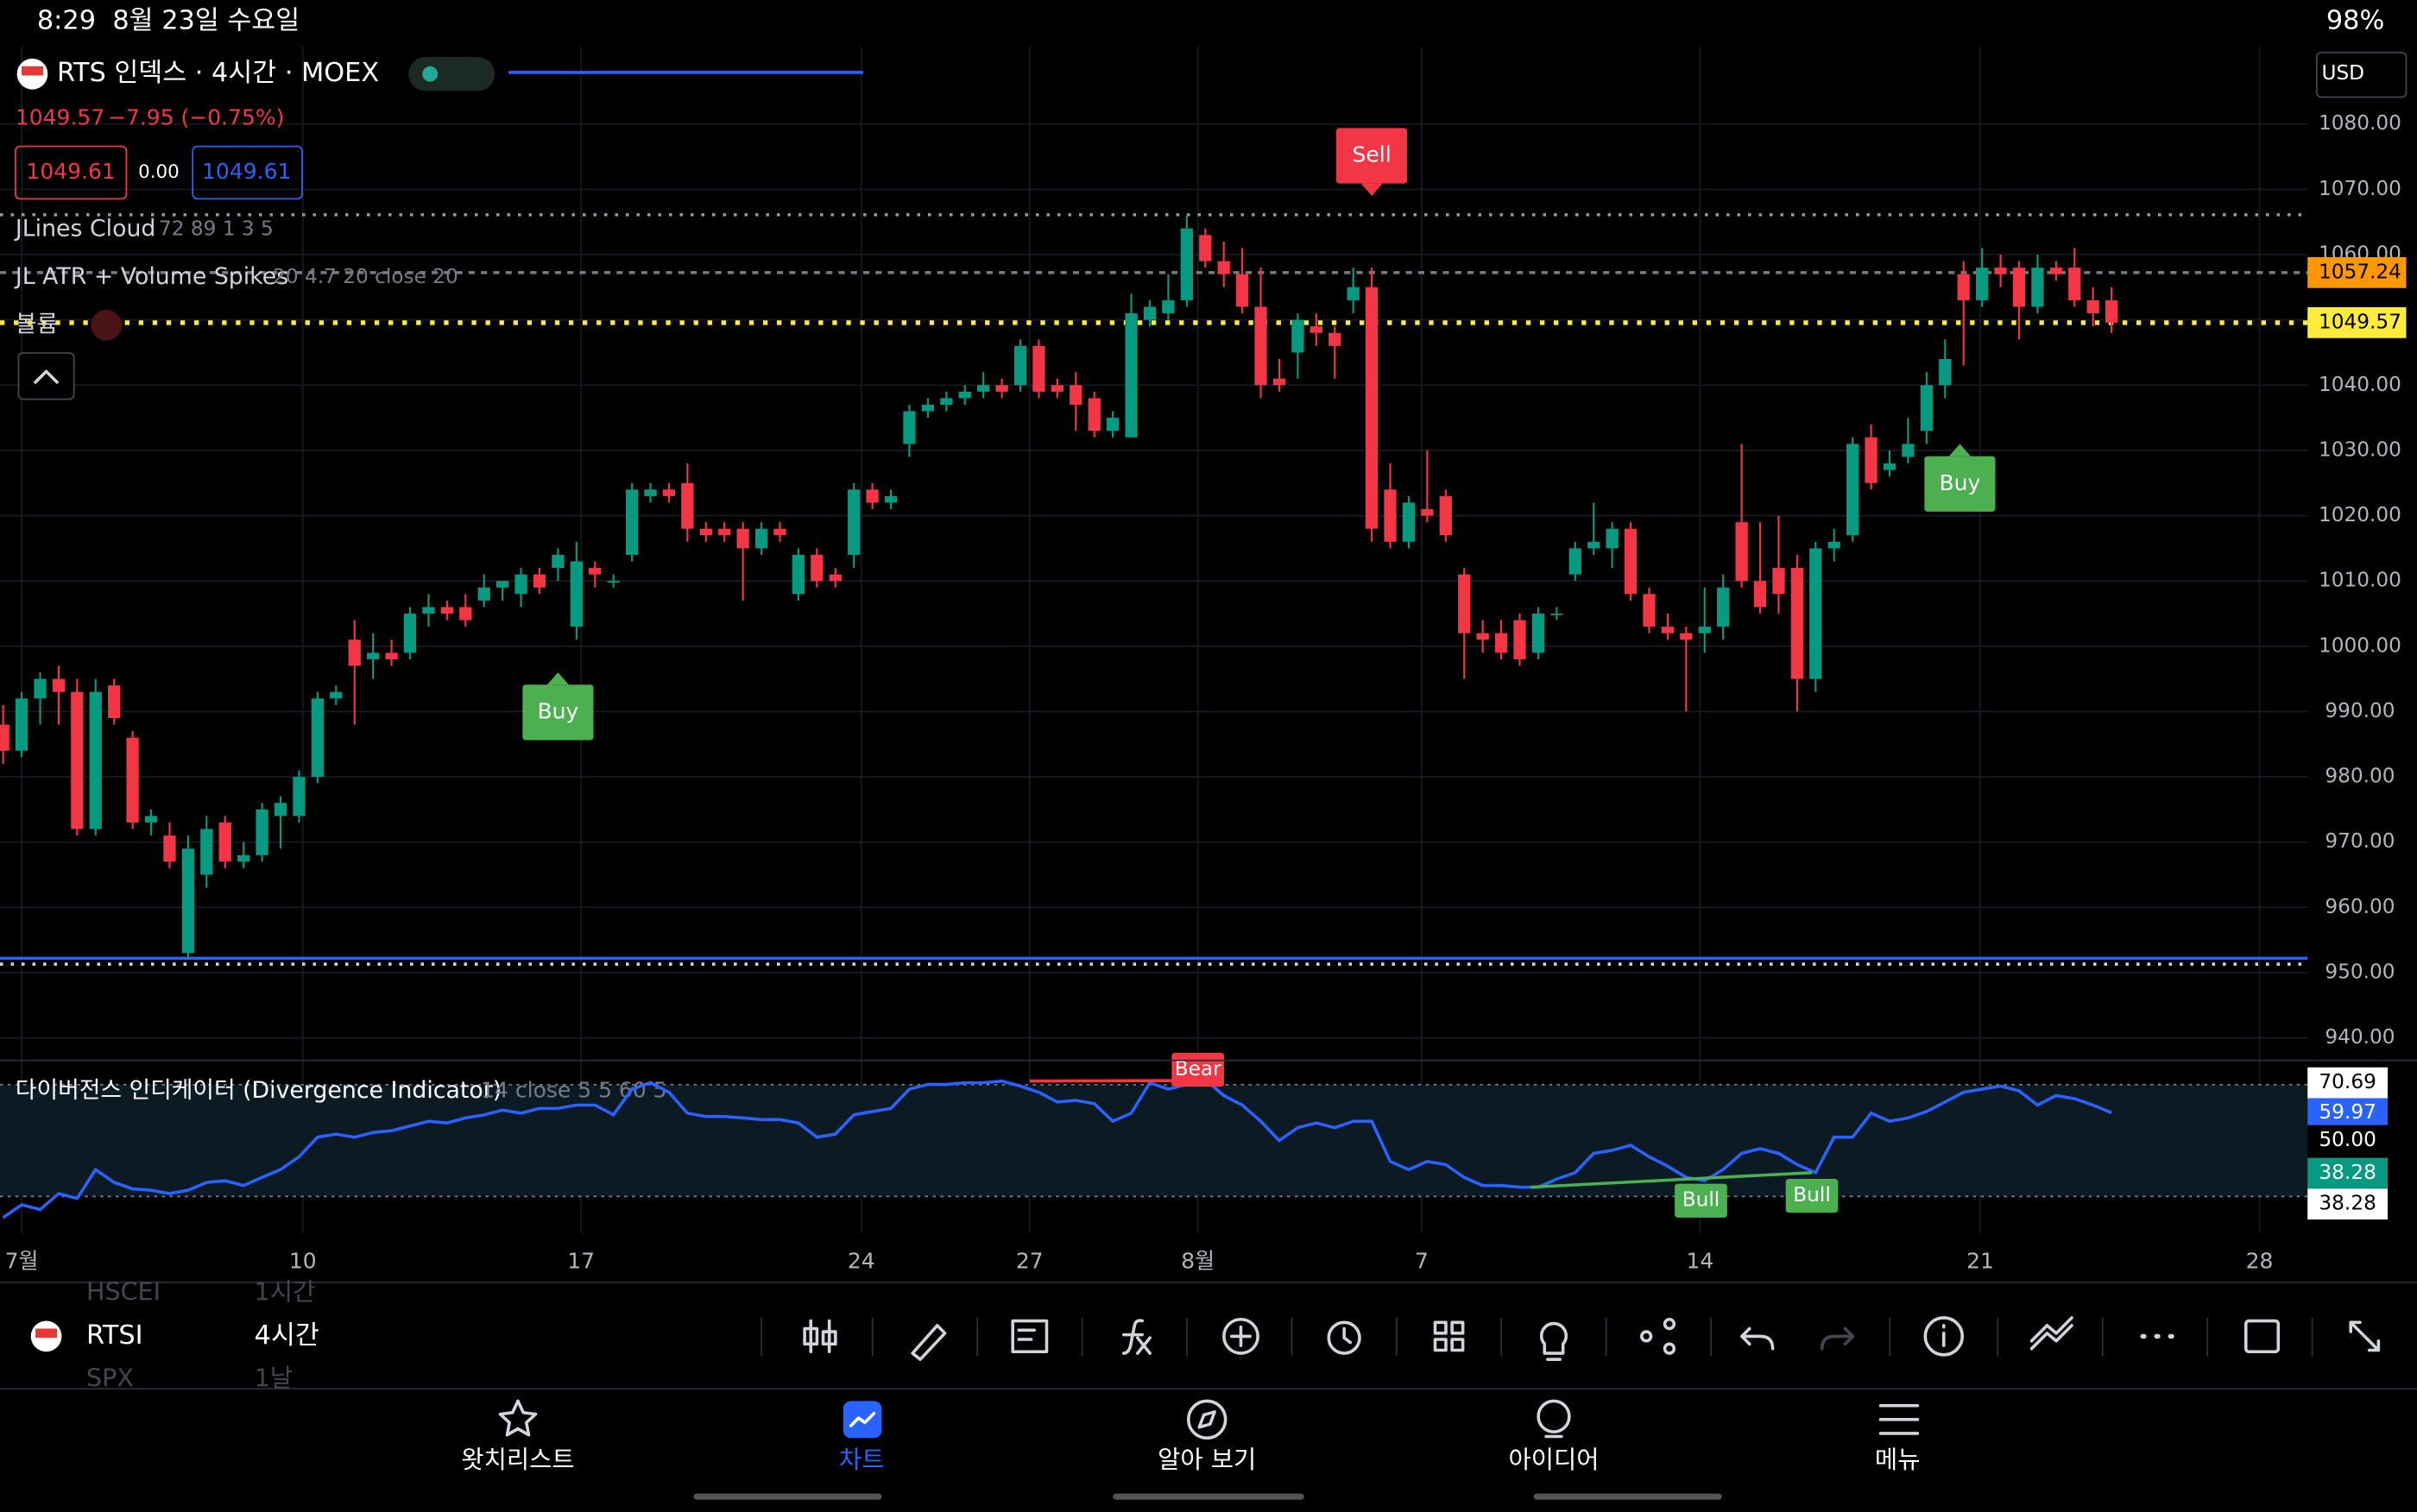 Image resolution: width=2417 pixels, height=1512 pixels. Describe the element at coordinates (1646, 1337) in the screenshot. I see `share-button` at that location.